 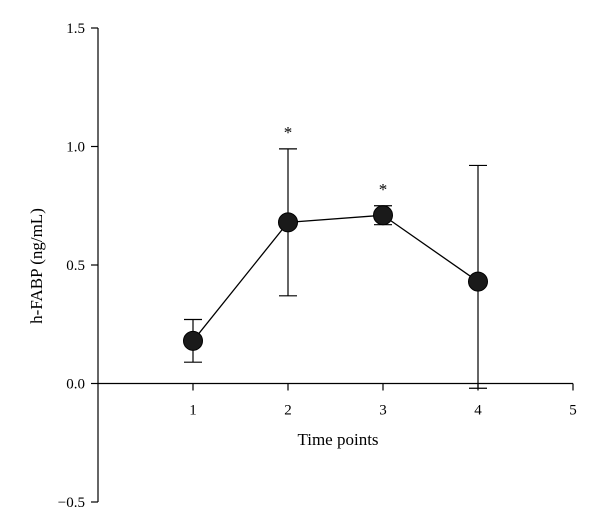 What do you see at coordinates (75, 148) in the screenshot?
I see `y-tick-label: 1.0` at bounding box center [75, 148].